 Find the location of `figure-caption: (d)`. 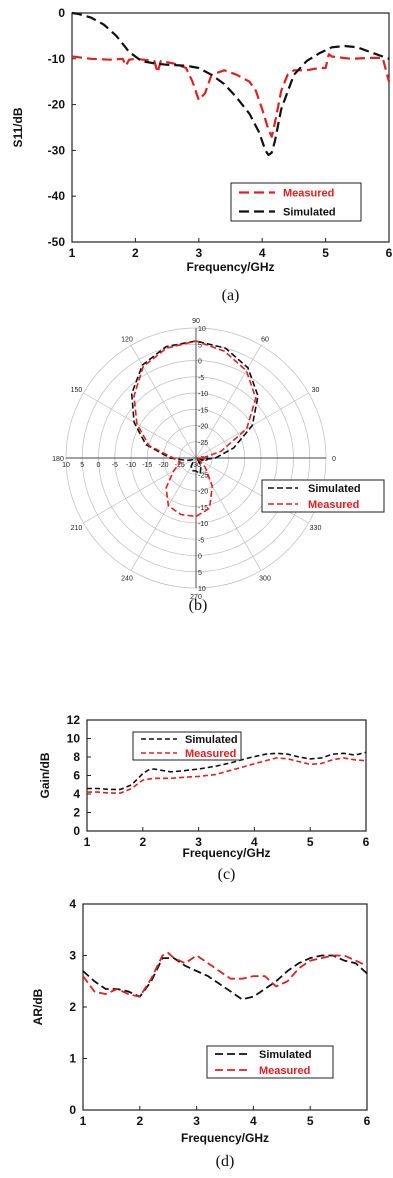

figure-caption: (d) is located at coordinates (225, 1161).